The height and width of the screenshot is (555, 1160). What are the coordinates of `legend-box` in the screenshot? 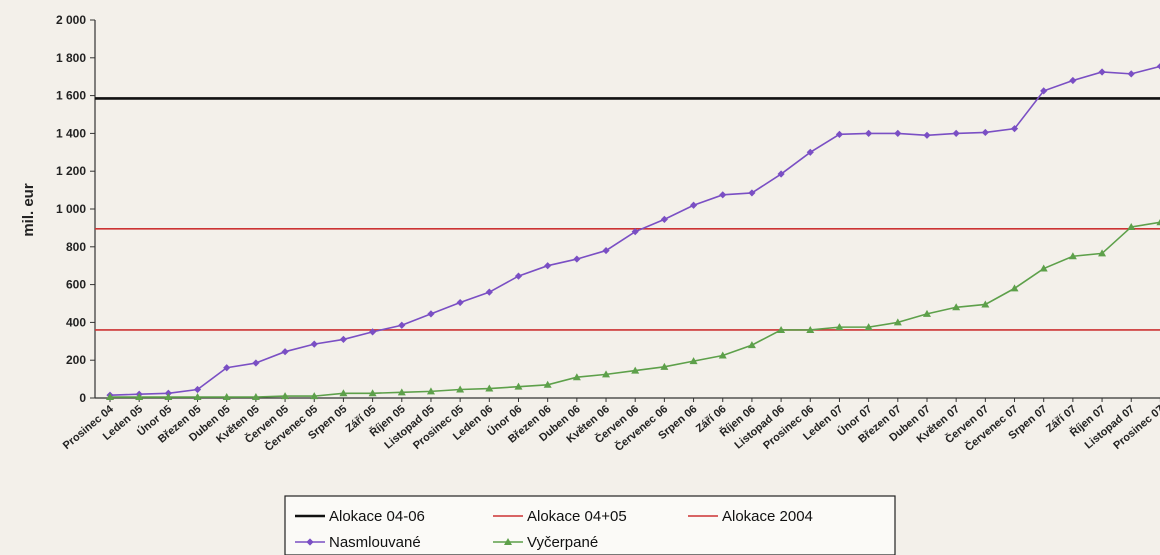 It's located at (590, 525).